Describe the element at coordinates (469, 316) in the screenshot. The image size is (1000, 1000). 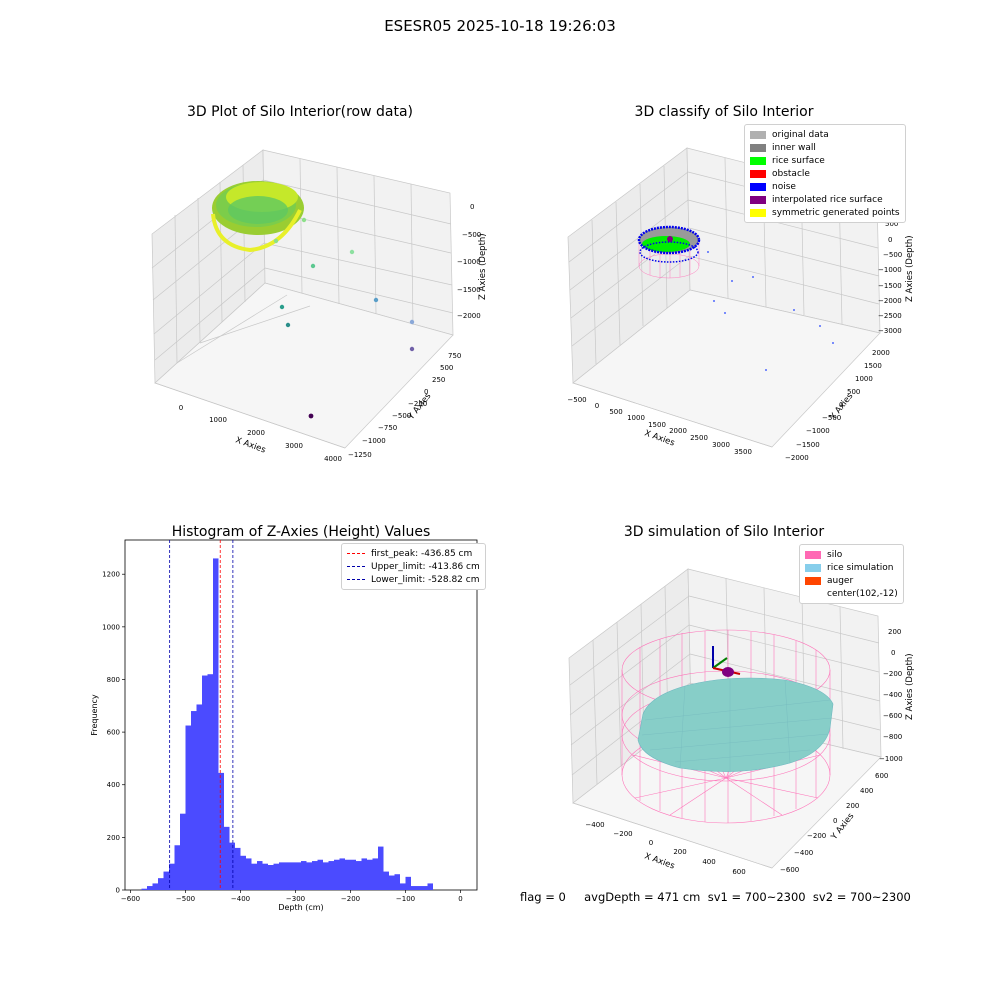
I see `p1-ztick: −2000` at that location.